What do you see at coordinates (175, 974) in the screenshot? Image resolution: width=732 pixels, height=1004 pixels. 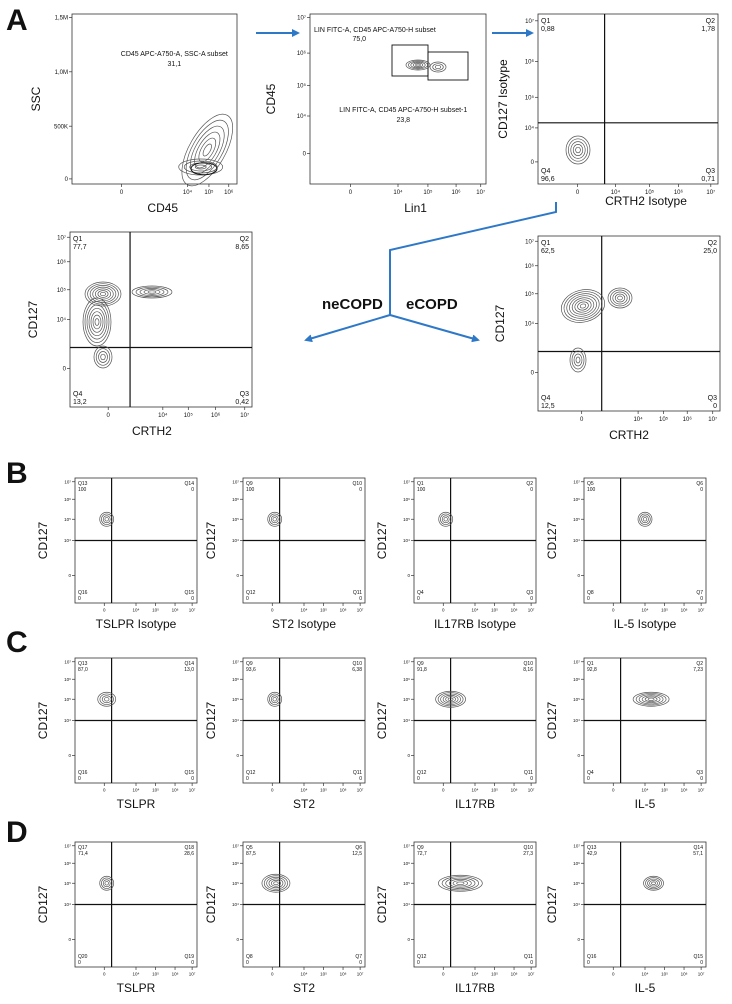 I see `plot-D-1-xtick-label: 10⁶` at bounding box center [175, 974].